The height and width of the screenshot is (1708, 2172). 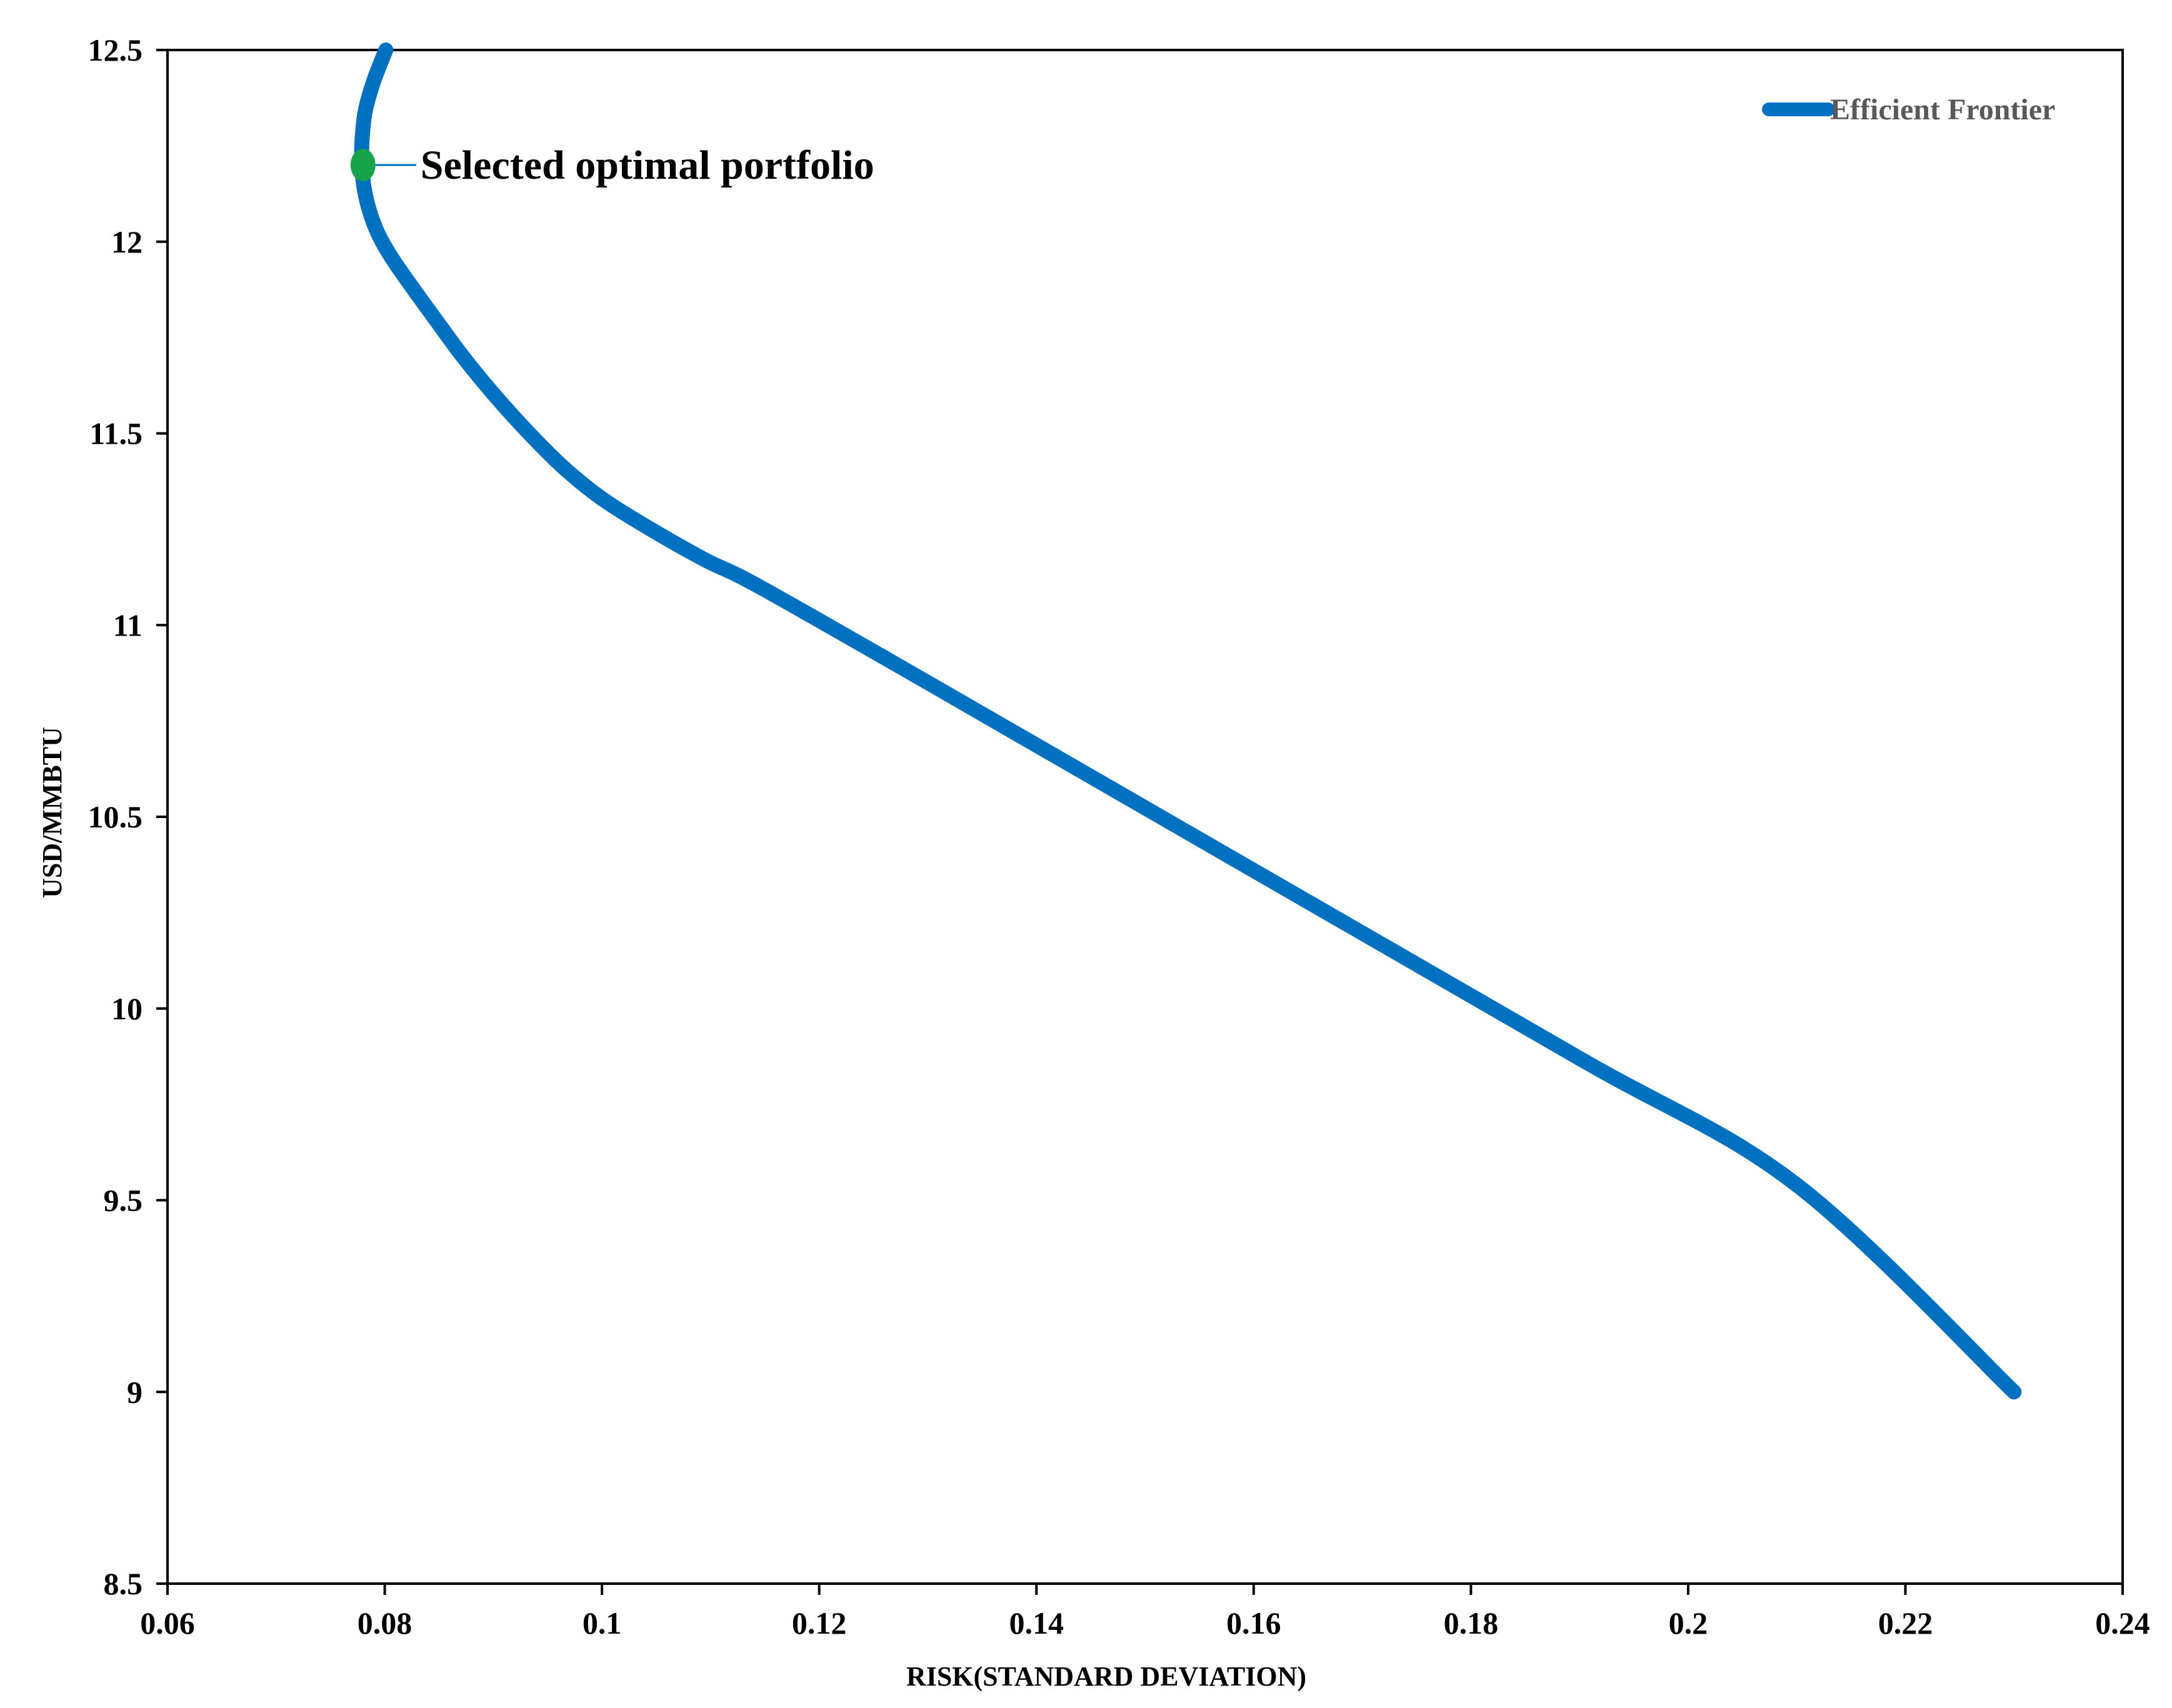 I want to click on x-tick-label: 0.08, so click(x=385, y=1623).